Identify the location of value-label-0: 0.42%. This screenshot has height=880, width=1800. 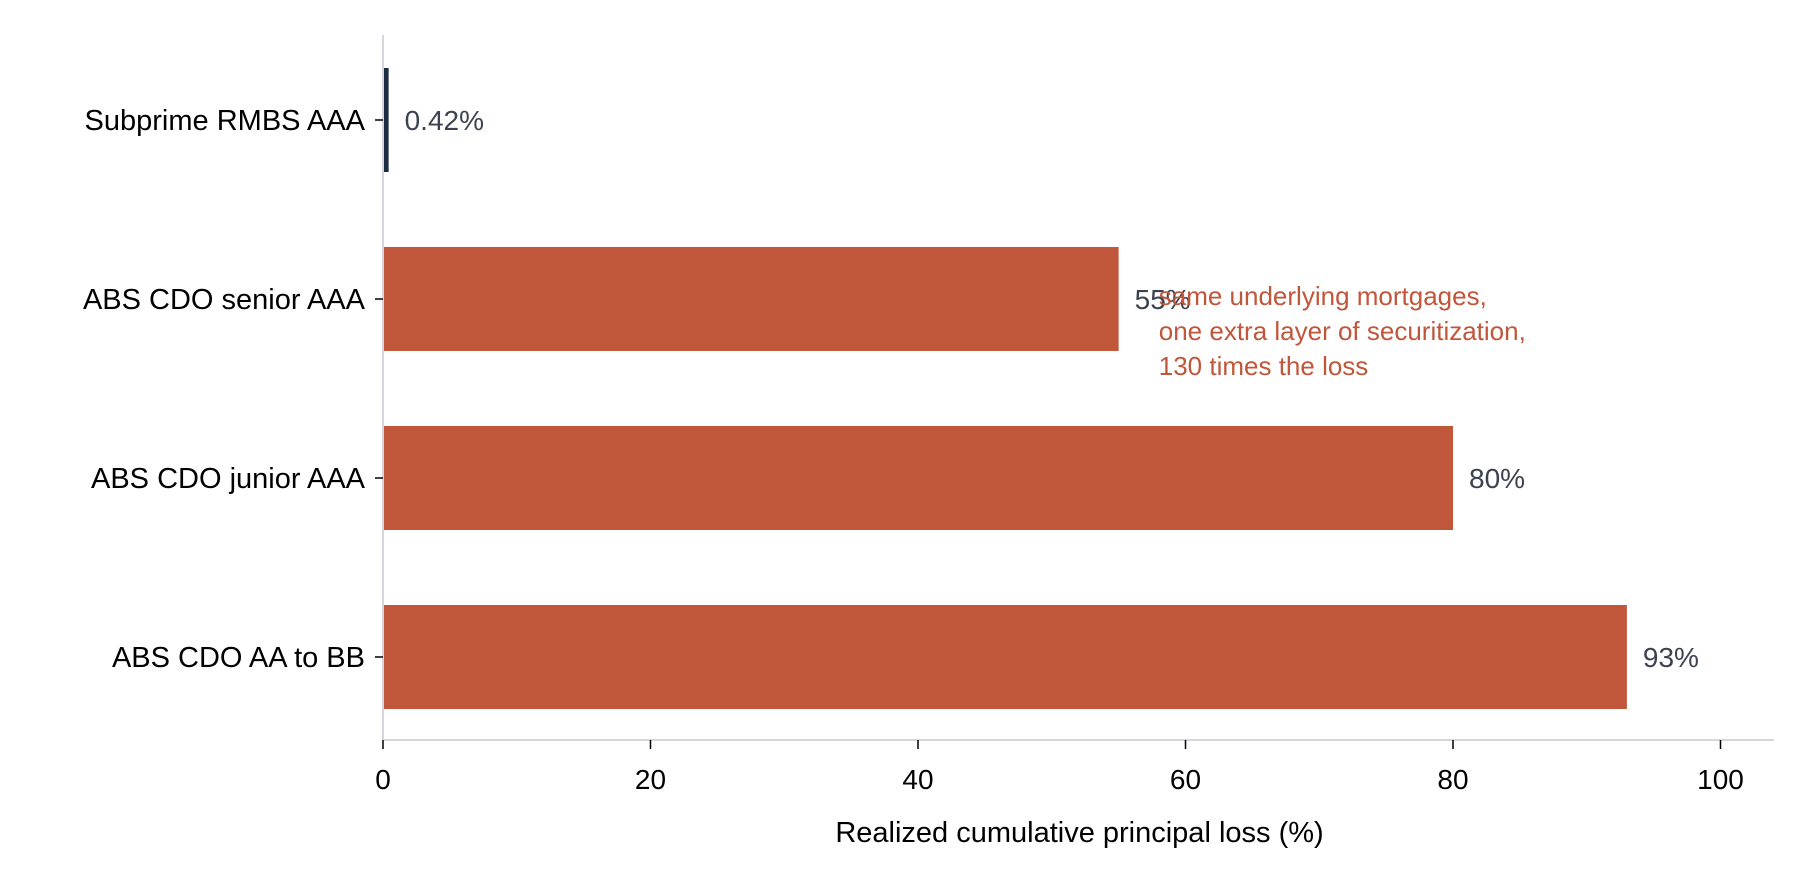
(444, 120).